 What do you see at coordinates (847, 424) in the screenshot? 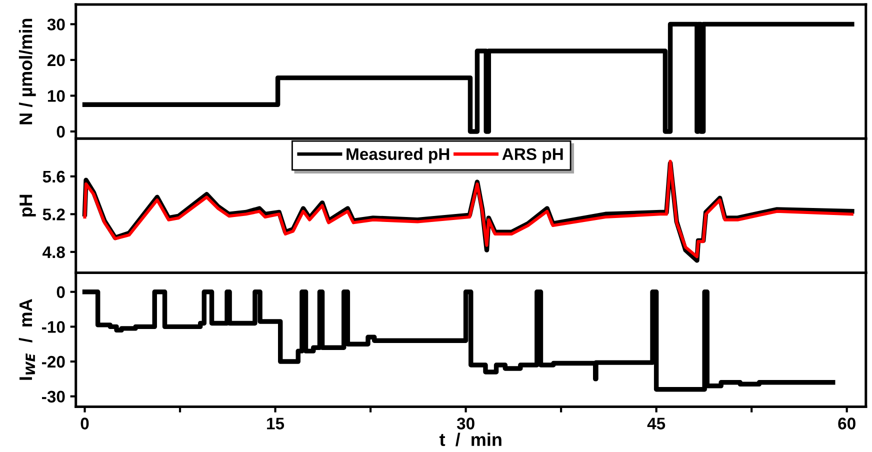
I see `x-tick-label: 60` at bounding box center [847, 424].